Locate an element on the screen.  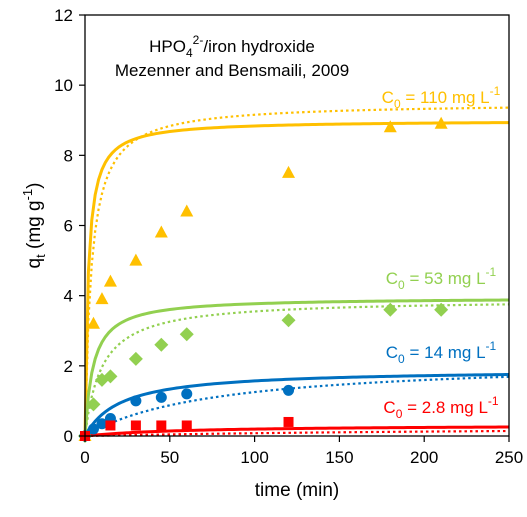
y-tick-label: 2 is located at coordinates (68, 366).